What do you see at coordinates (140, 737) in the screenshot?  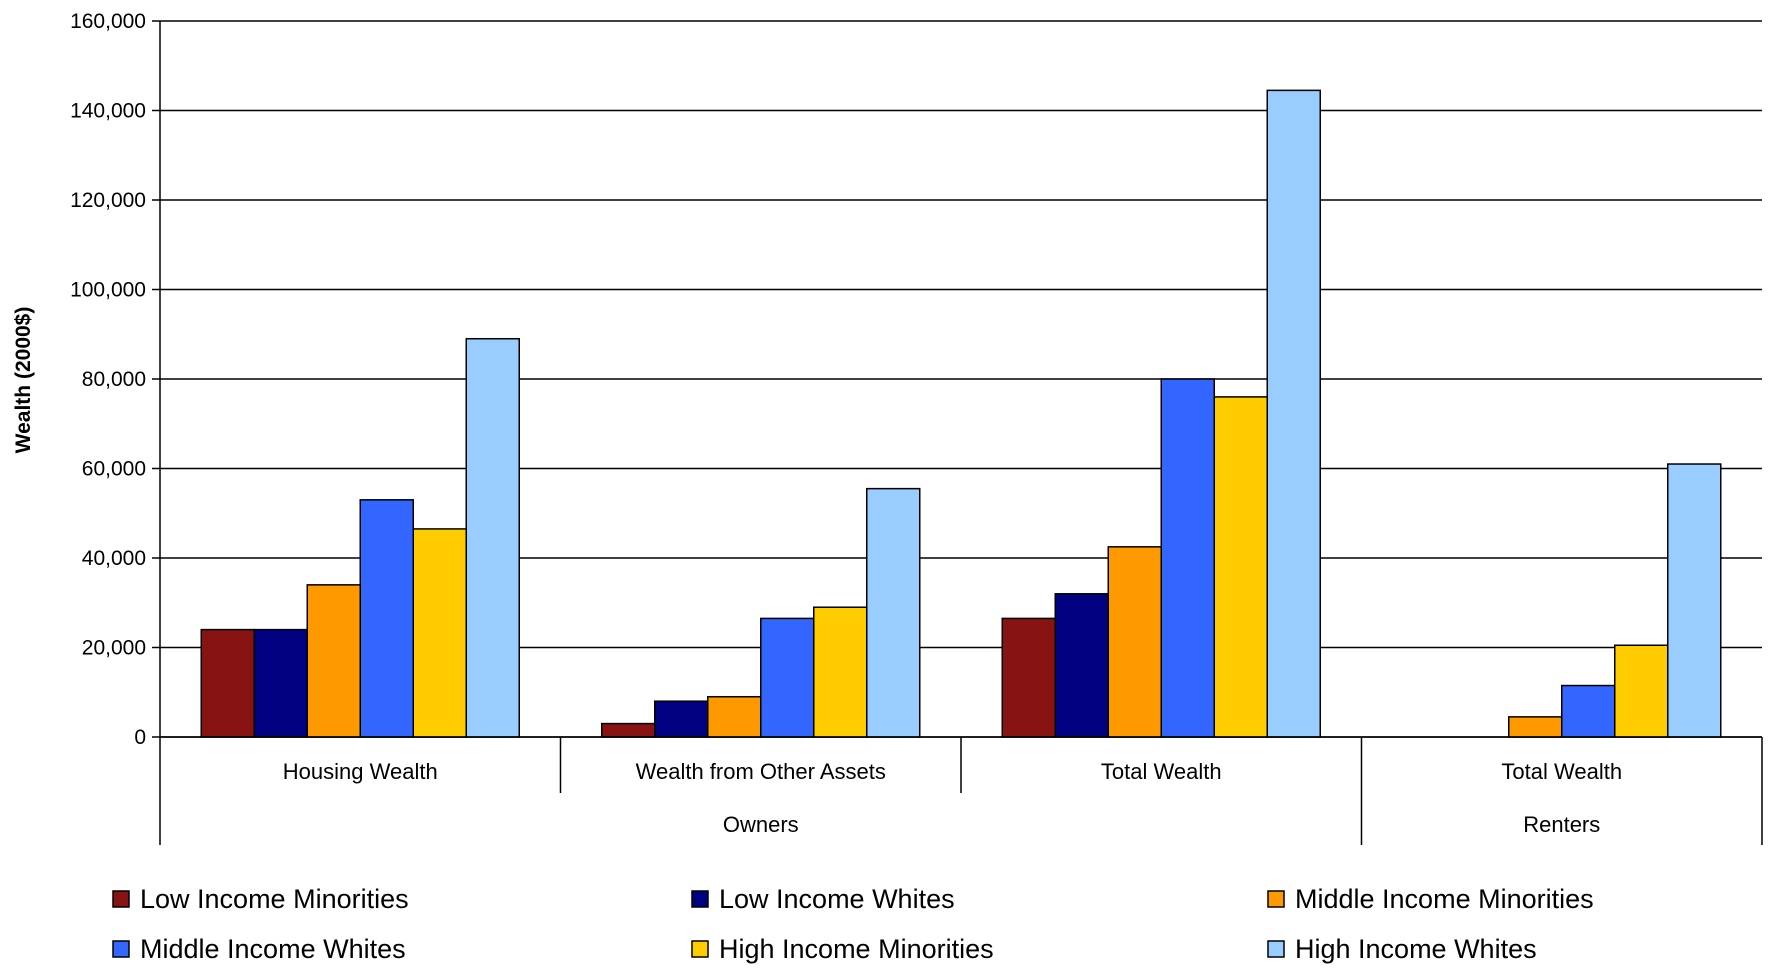 I see `y-tick-label: 0` at bounding box center [140, 737].